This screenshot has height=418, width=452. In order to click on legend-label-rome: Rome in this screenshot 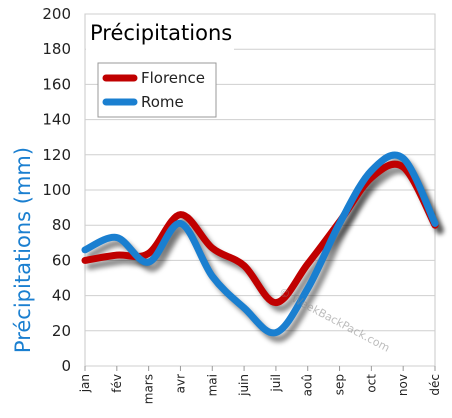, I will do `click(162, 102)`.